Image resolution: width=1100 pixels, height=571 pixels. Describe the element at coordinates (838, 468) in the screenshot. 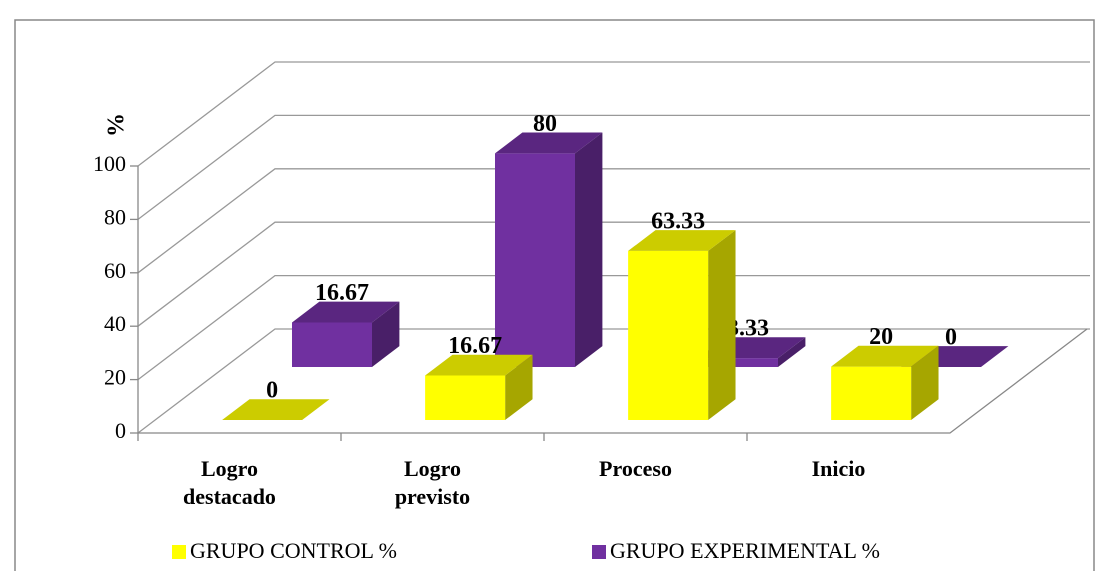

I see `x-tick-label: Inicio` at that location.